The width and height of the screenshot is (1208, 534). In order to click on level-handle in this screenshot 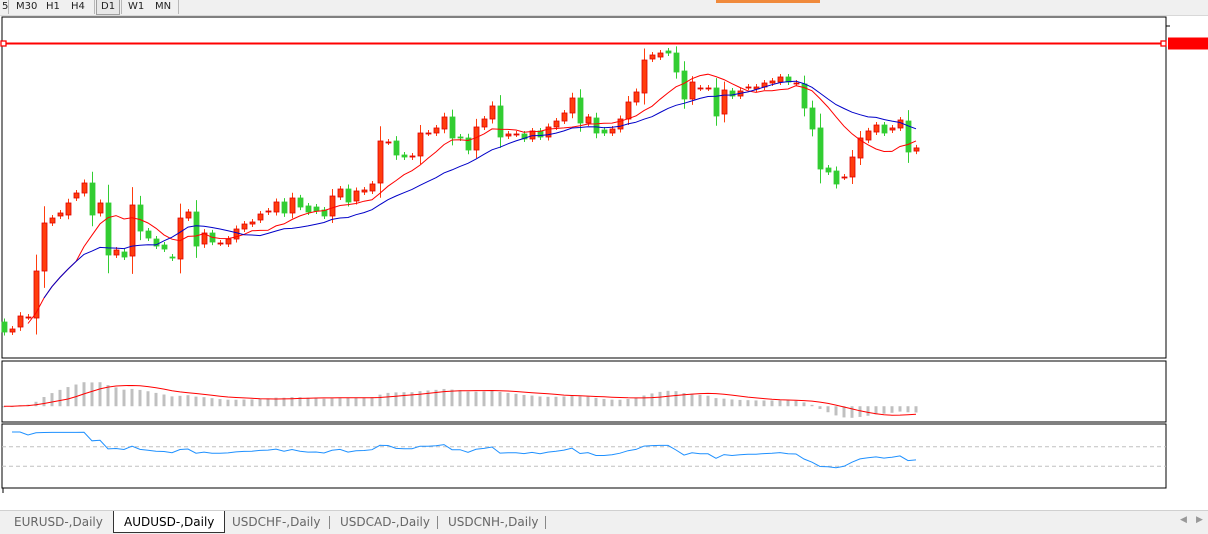, I will do `click(1163, 43)`.